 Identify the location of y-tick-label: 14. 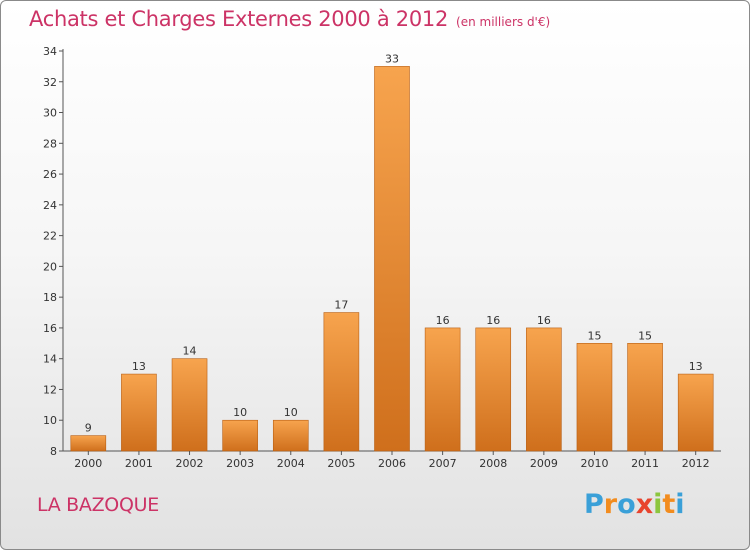
(50, 359).